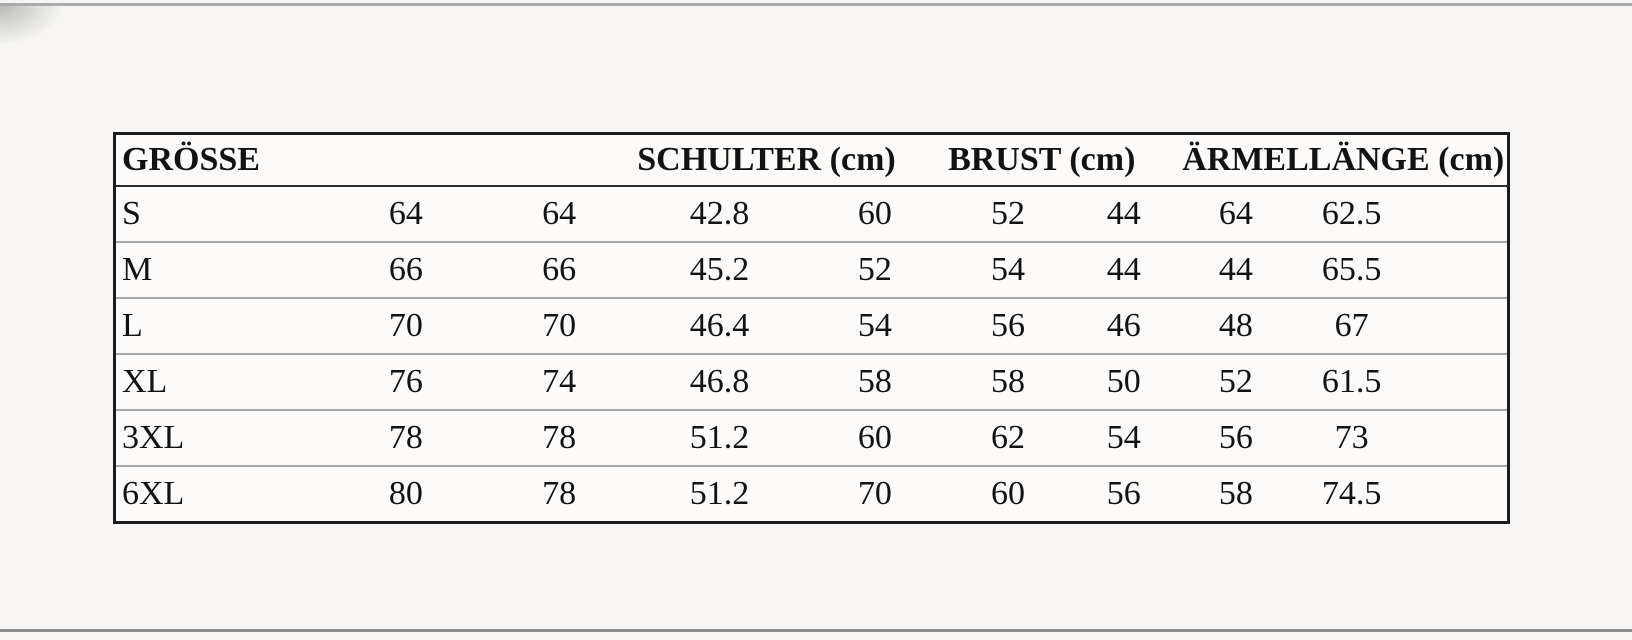 The width and height of the screenshot is (1632, 640). Describe the element at coordinates (1344, 160) in the screenshot. I see `header-sleeve: ÄRMELLÄNGE (cm)` at that location.